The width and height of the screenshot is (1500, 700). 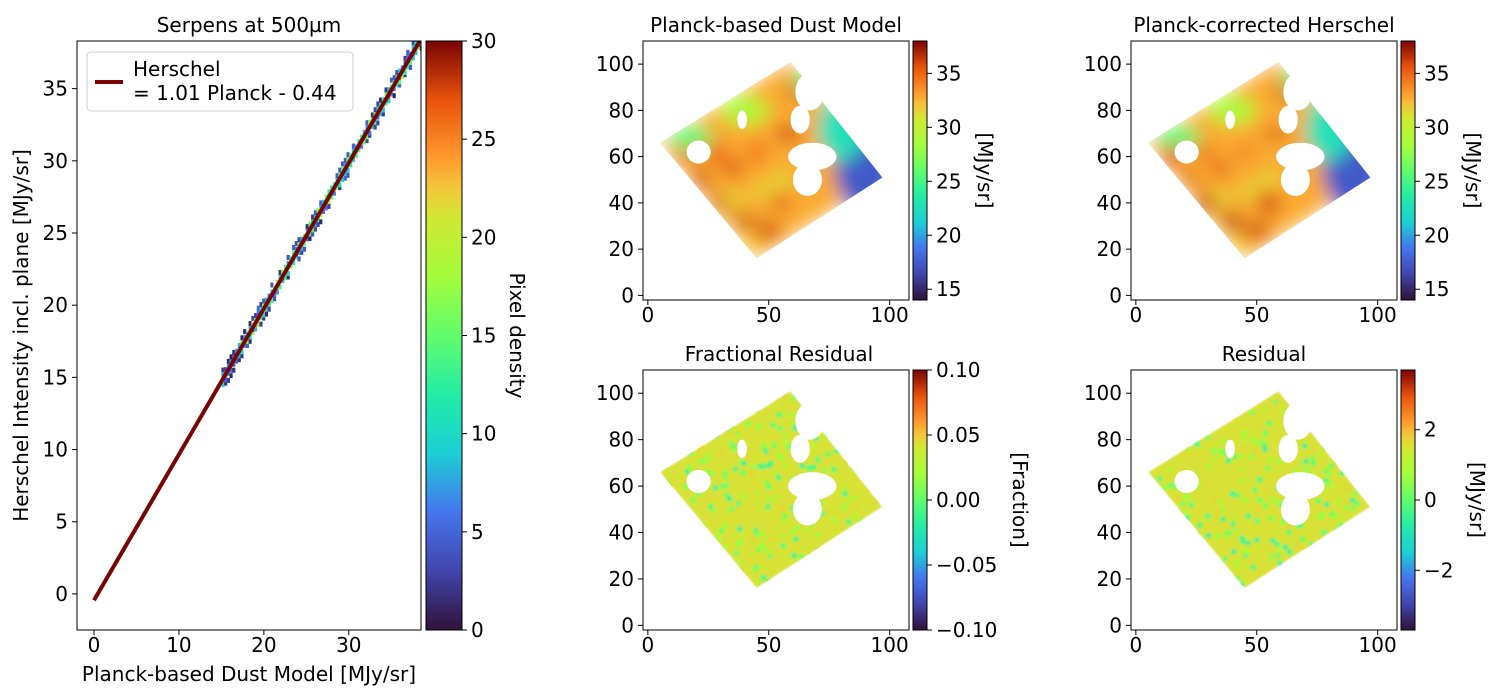 What do you see at coordinates (21, 335) in the screenshot?
I see `y-axis-label: Herschel Intensity incl. plane [MJy/sr]` at bounding box center [21, 335].